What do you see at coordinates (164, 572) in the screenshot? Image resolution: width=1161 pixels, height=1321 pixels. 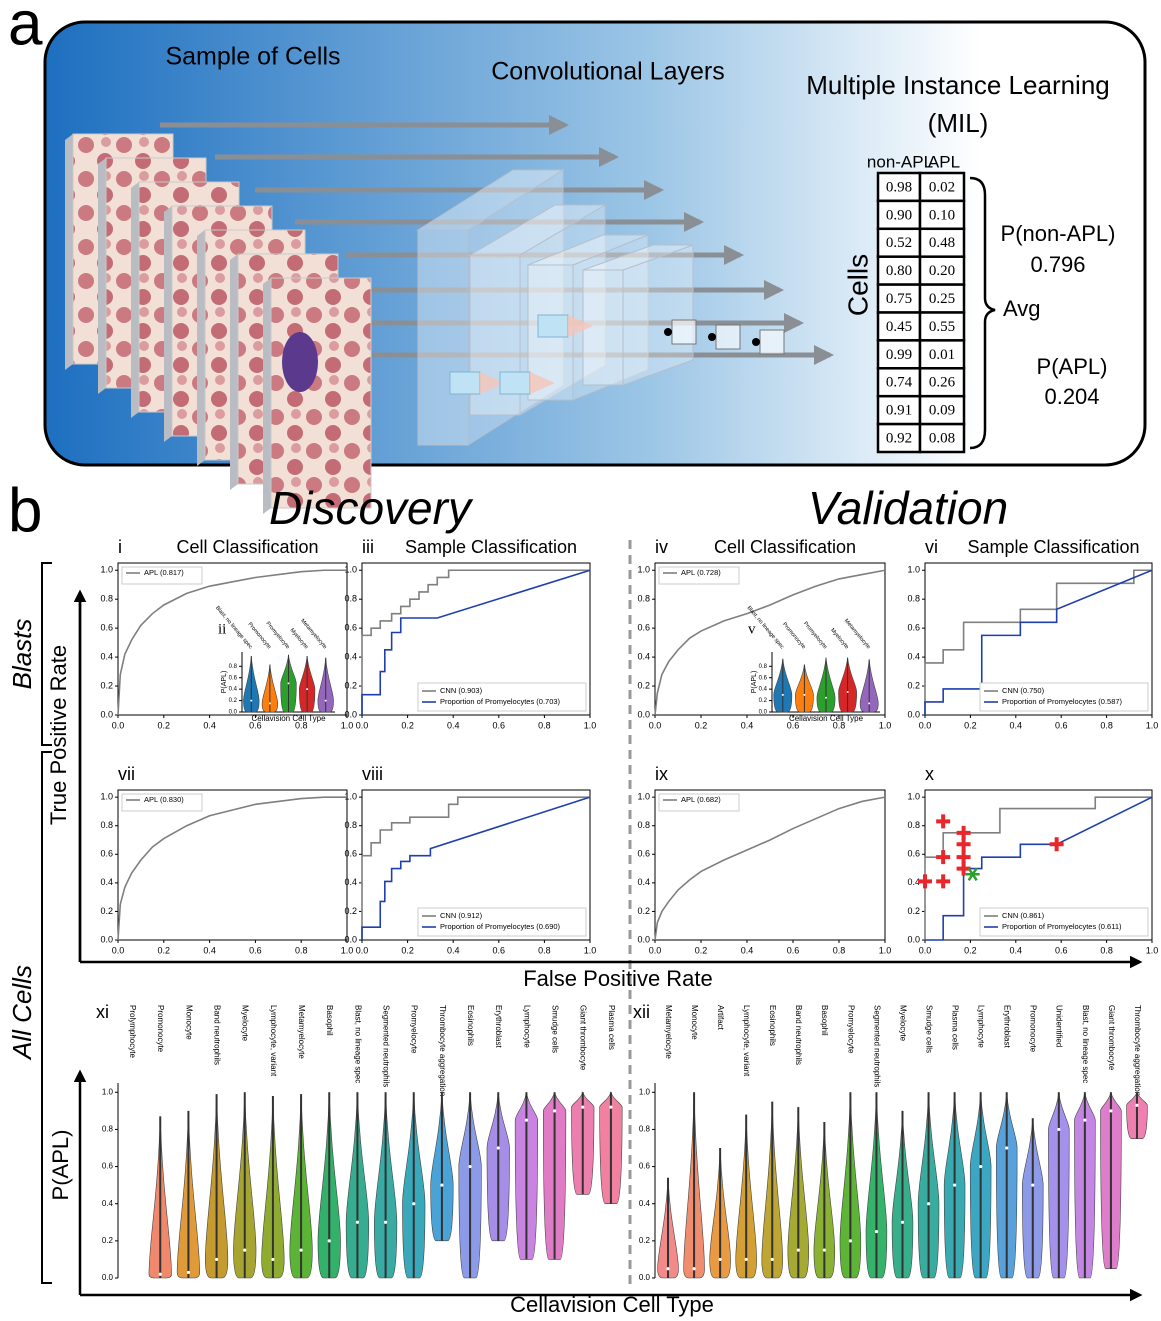 I see `legend-label: APL (0.817)` at bounding box center [164, 572].